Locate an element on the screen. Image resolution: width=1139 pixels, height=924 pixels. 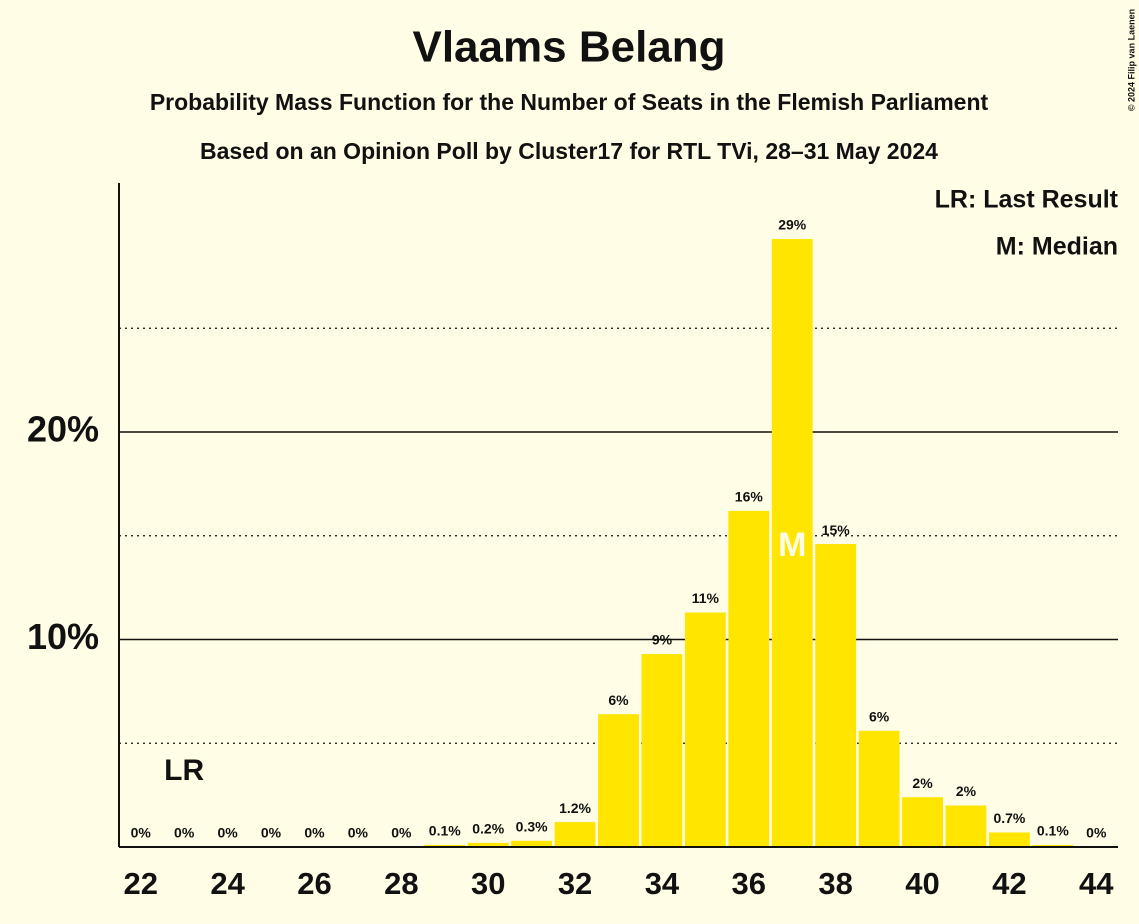
median-marker: M is located at coordinates (792, 545).